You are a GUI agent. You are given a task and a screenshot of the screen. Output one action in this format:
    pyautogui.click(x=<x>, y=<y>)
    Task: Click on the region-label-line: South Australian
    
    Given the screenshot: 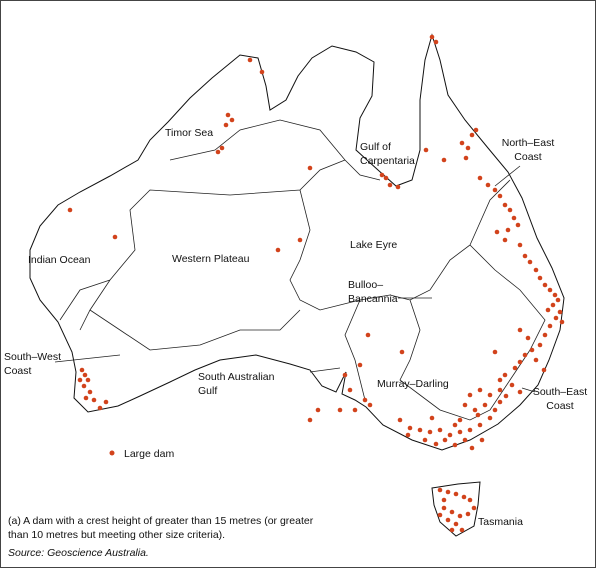 What is the action you would take?
    pyautogui.click(x=236, y=377)
    